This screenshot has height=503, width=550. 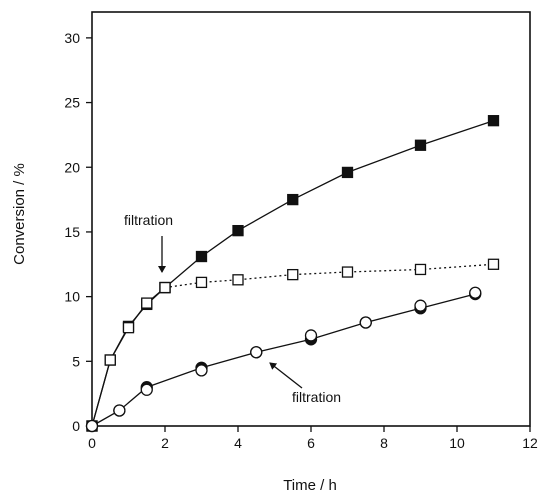 What do you see at coordinates (76, 426) in the screenshot?
I see `y-tick-label: 0` at bounding box center [76, 426].